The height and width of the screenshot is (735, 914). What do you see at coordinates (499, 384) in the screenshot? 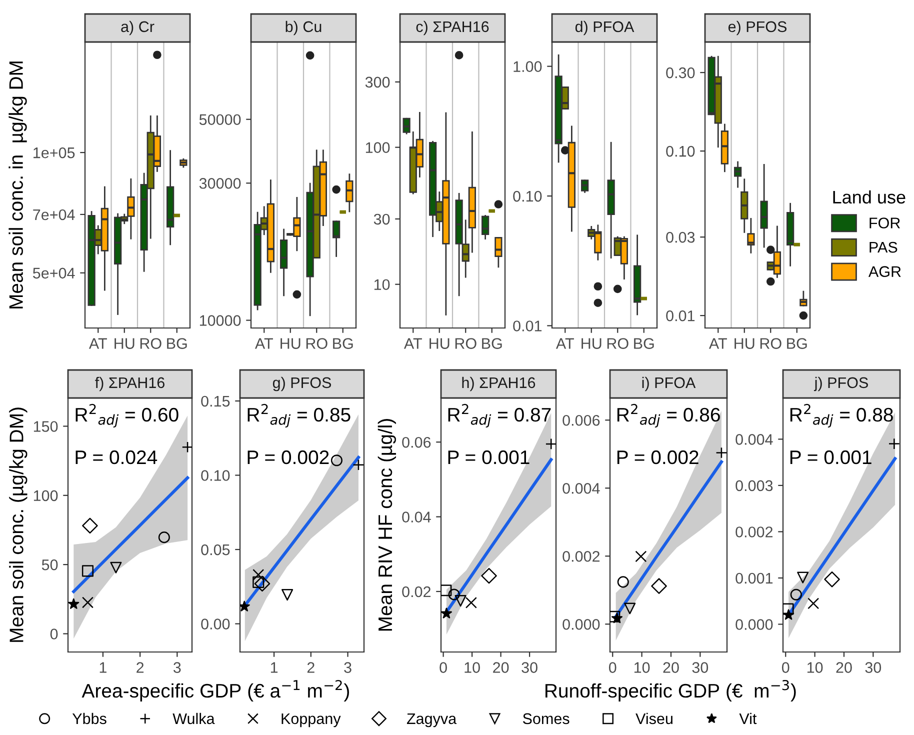
I see `chart-title: h) ΣPAH16` at bounding box center [499, 384].